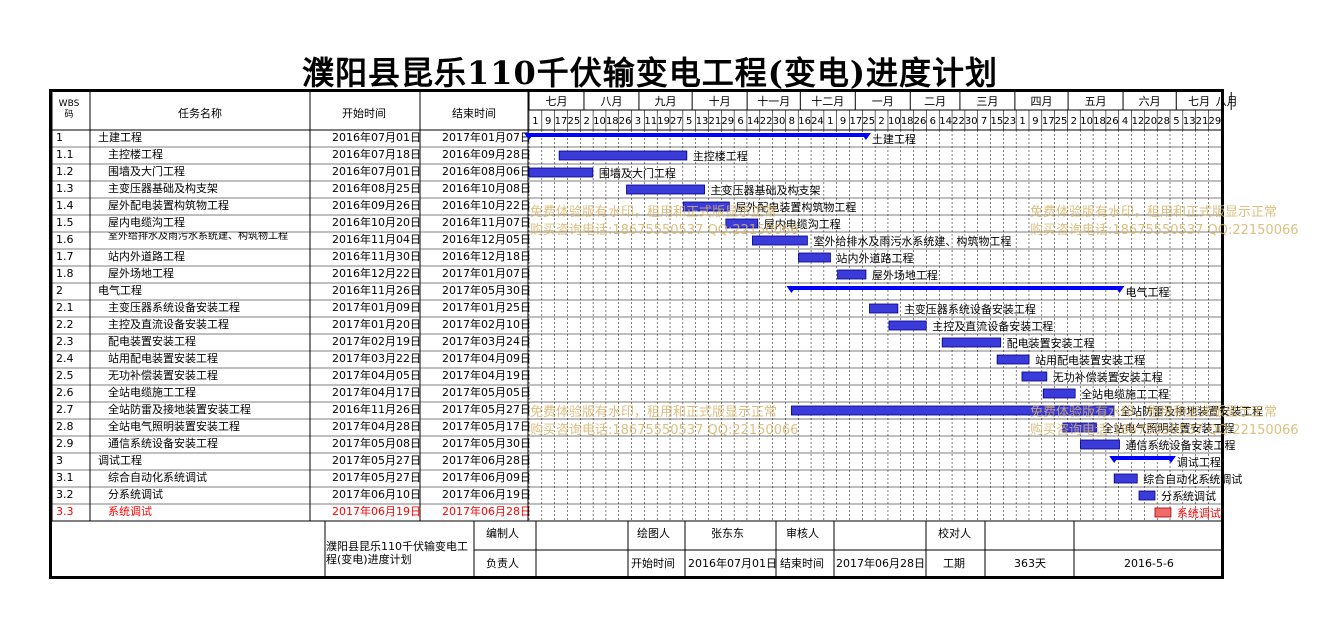 Image resolution: width=1332 pixels, height=628 pixels. What do you see at coordinates (65, 239) in the screenshot?
I see `task-wbs: 1.6` at bounding box center [65, 239].